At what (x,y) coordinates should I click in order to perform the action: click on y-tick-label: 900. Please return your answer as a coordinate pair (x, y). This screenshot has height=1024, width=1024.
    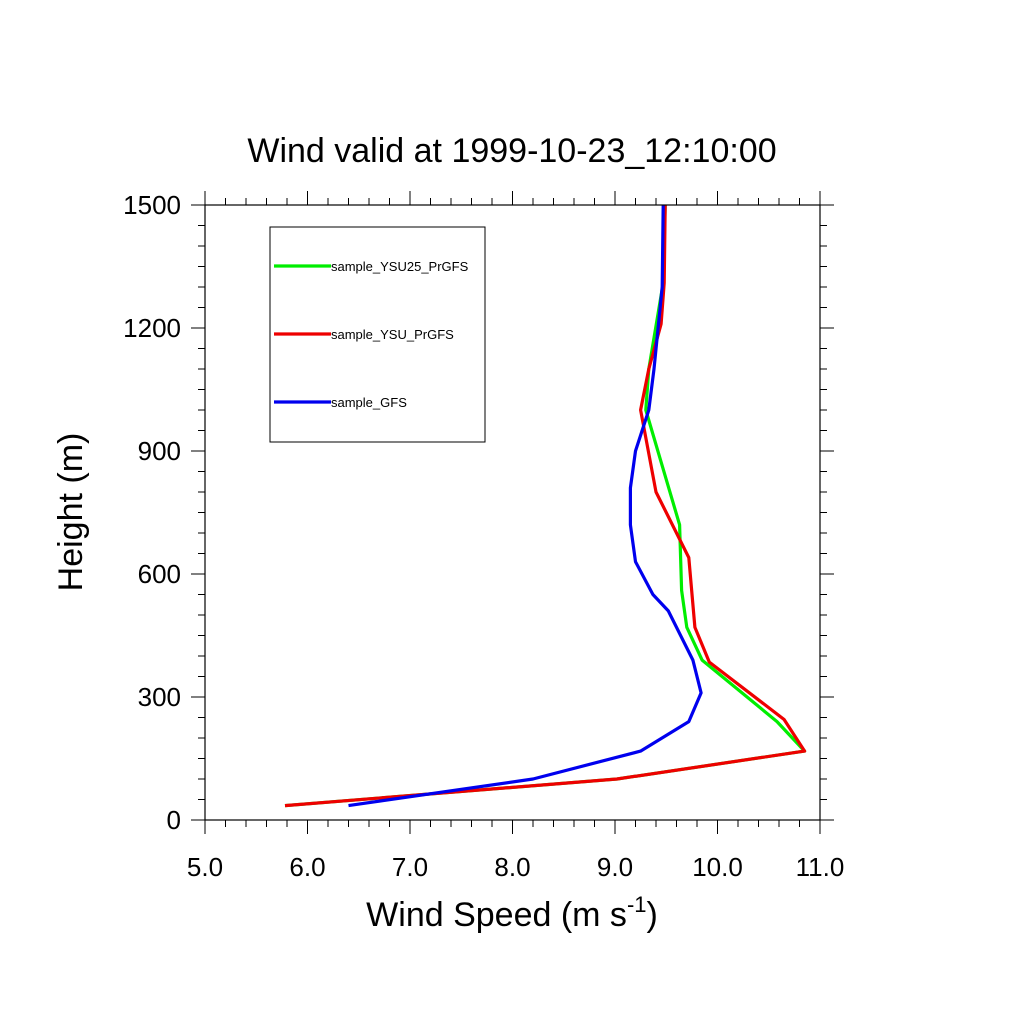
    Looking at the image, I should click on (159, 451).